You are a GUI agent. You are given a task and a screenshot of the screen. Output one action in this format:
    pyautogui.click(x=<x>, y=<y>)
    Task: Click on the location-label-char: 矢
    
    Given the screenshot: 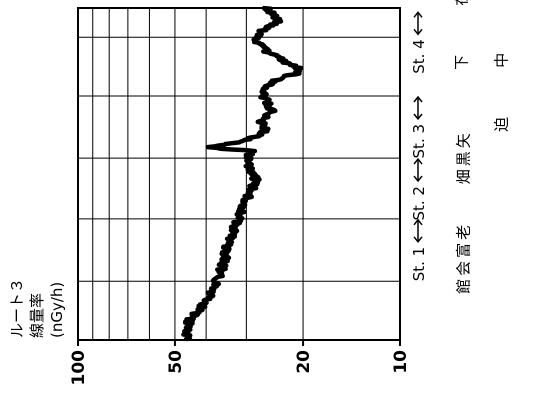 What is the action you would take?
    pyautogui.click(x=464, y=140)
    